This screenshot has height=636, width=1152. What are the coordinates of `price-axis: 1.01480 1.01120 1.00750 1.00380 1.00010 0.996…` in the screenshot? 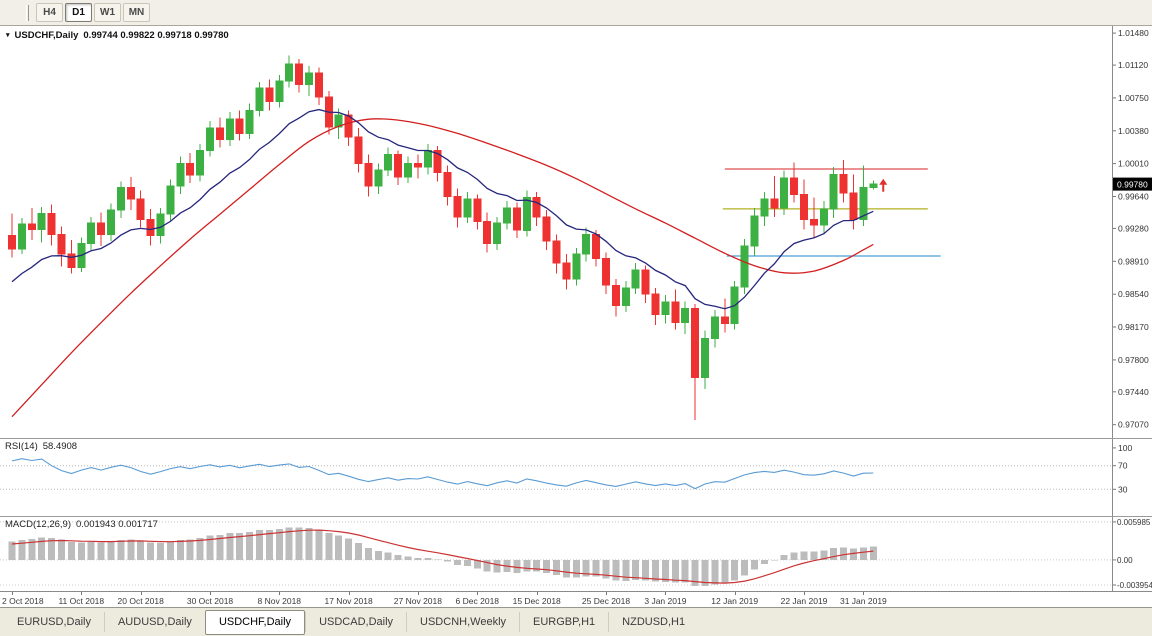 It's located at (1132, 232).